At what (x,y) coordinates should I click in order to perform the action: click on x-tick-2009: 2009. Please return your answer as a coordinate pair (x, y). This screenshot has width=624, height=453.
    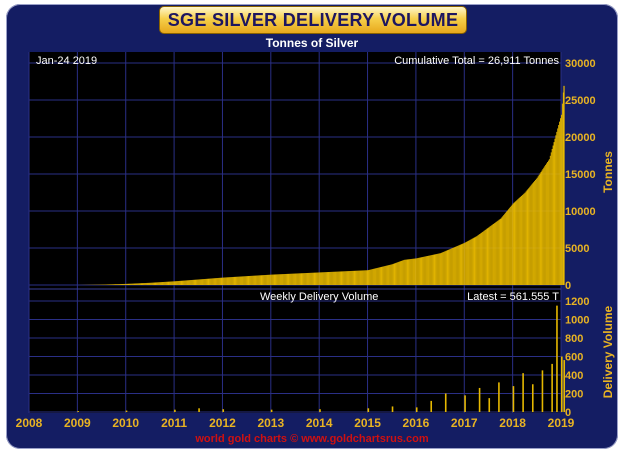
    Looking at the image, I should click on (77, 423).